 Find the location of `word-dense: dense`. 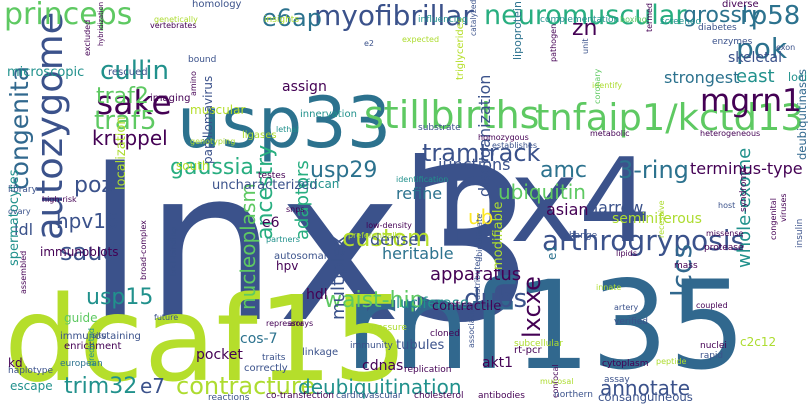

word-dense: dense is located at coordinates (394, 239).